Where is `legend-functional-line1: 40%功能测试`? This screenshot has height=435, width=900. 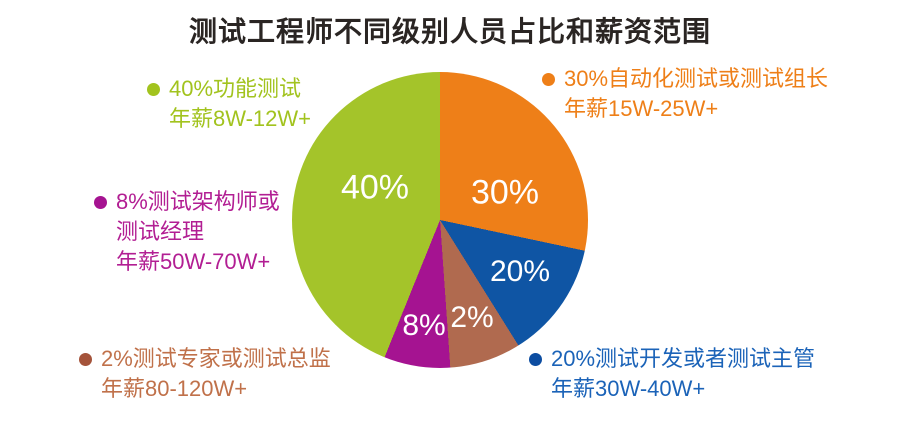
legend-functional-line1: 40%功能测试 is located at coordinates (235, 88).